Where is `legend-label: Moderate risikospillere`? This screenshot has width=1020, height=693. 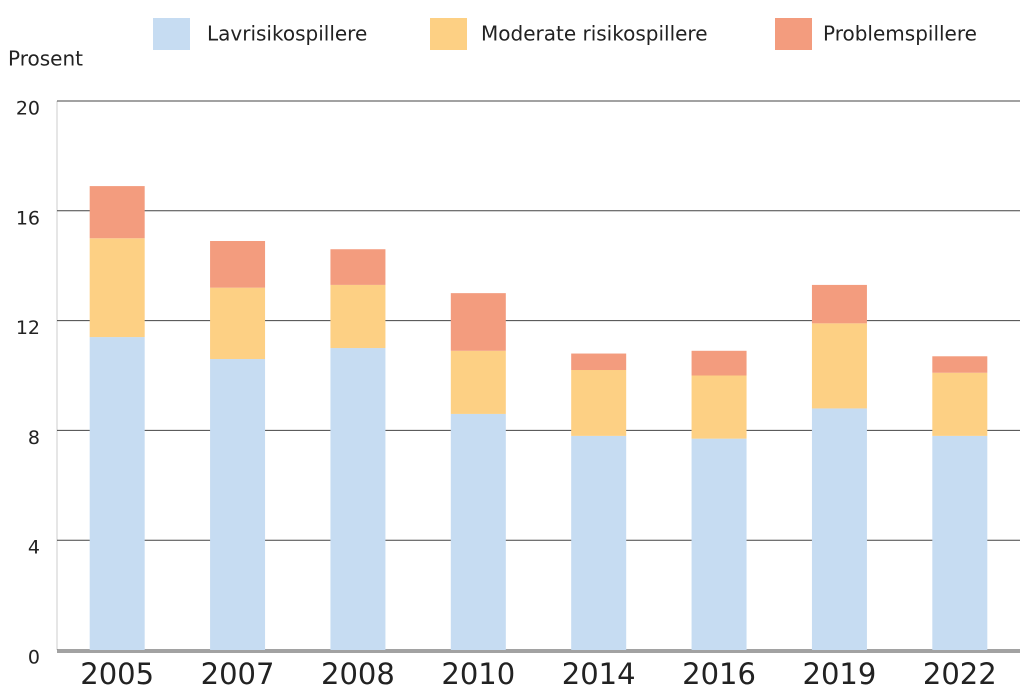
legend-label: Moderate risikospillere is located at coordinates (594, 34).